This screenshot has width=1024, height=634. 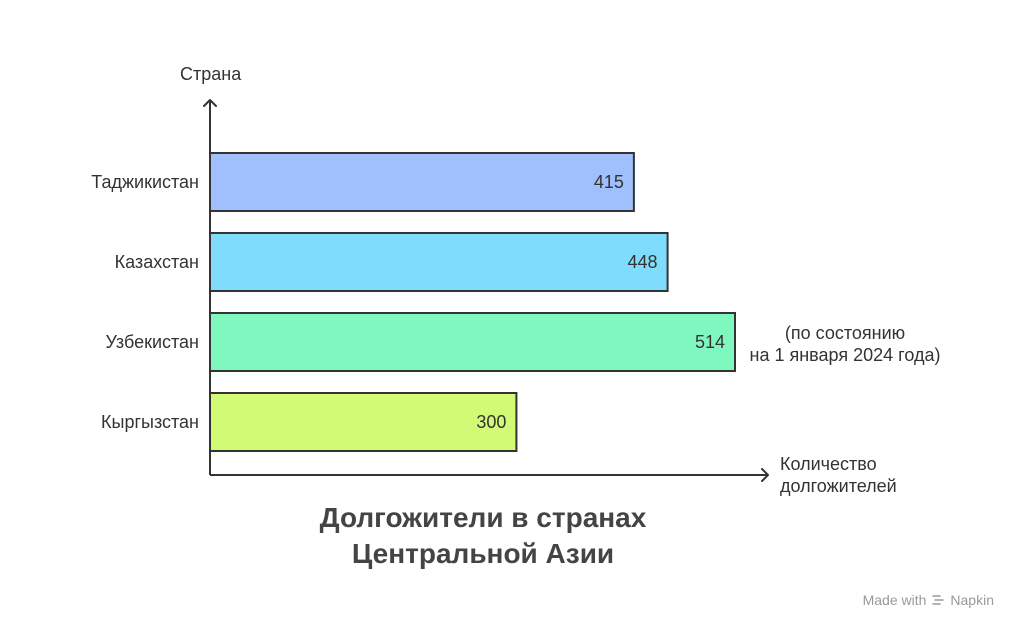 I want to click on napkin-logo-icon, so click(x=938, y=600).